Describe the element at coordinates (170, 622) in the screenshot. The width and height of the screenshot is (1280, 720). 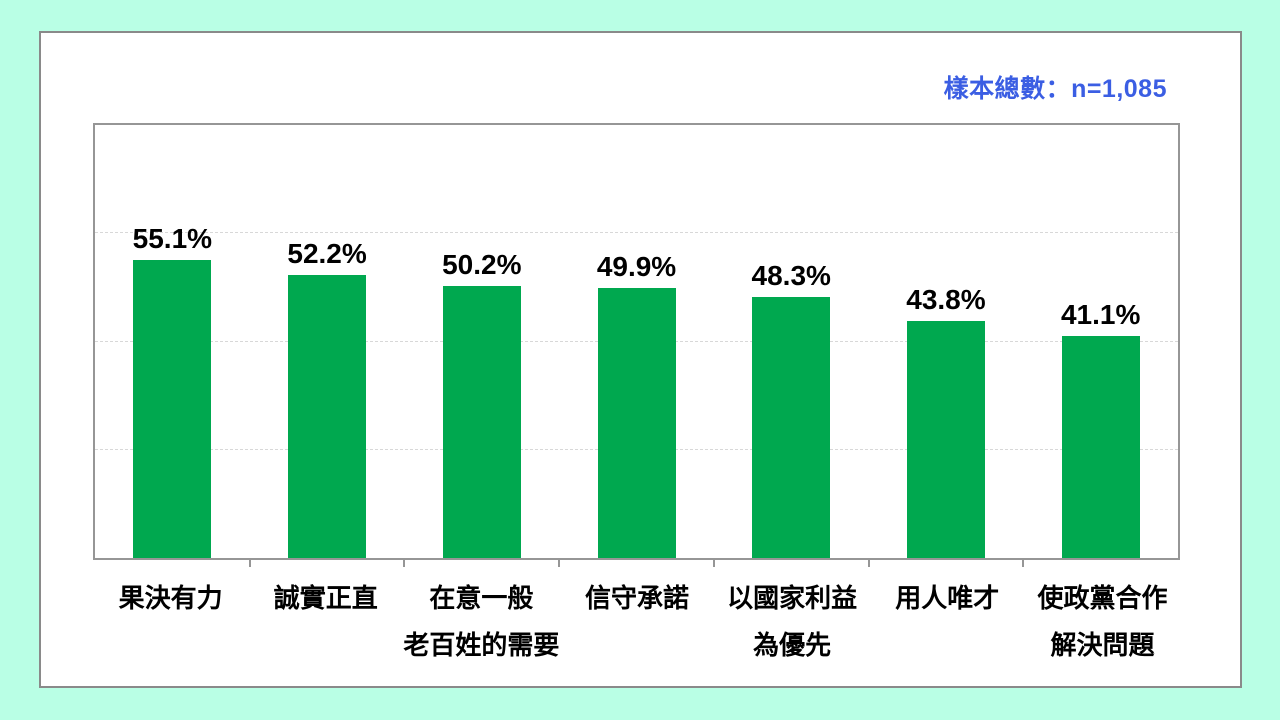
I see `category-label: 果決有力` at that location.